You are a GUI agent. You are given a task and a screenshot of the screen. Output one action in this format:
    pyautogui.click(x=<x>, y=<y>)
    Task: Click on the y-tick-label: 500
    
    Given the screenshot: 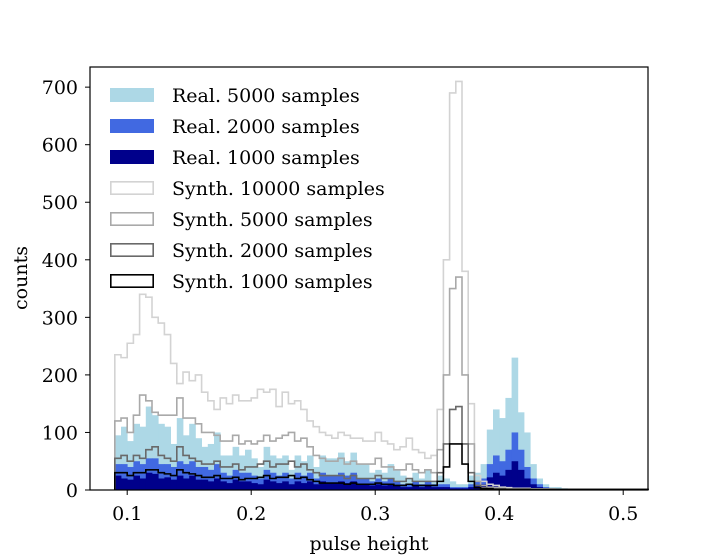 What is the action you would take?
    pyautogui.click(x=60, y=203)
    